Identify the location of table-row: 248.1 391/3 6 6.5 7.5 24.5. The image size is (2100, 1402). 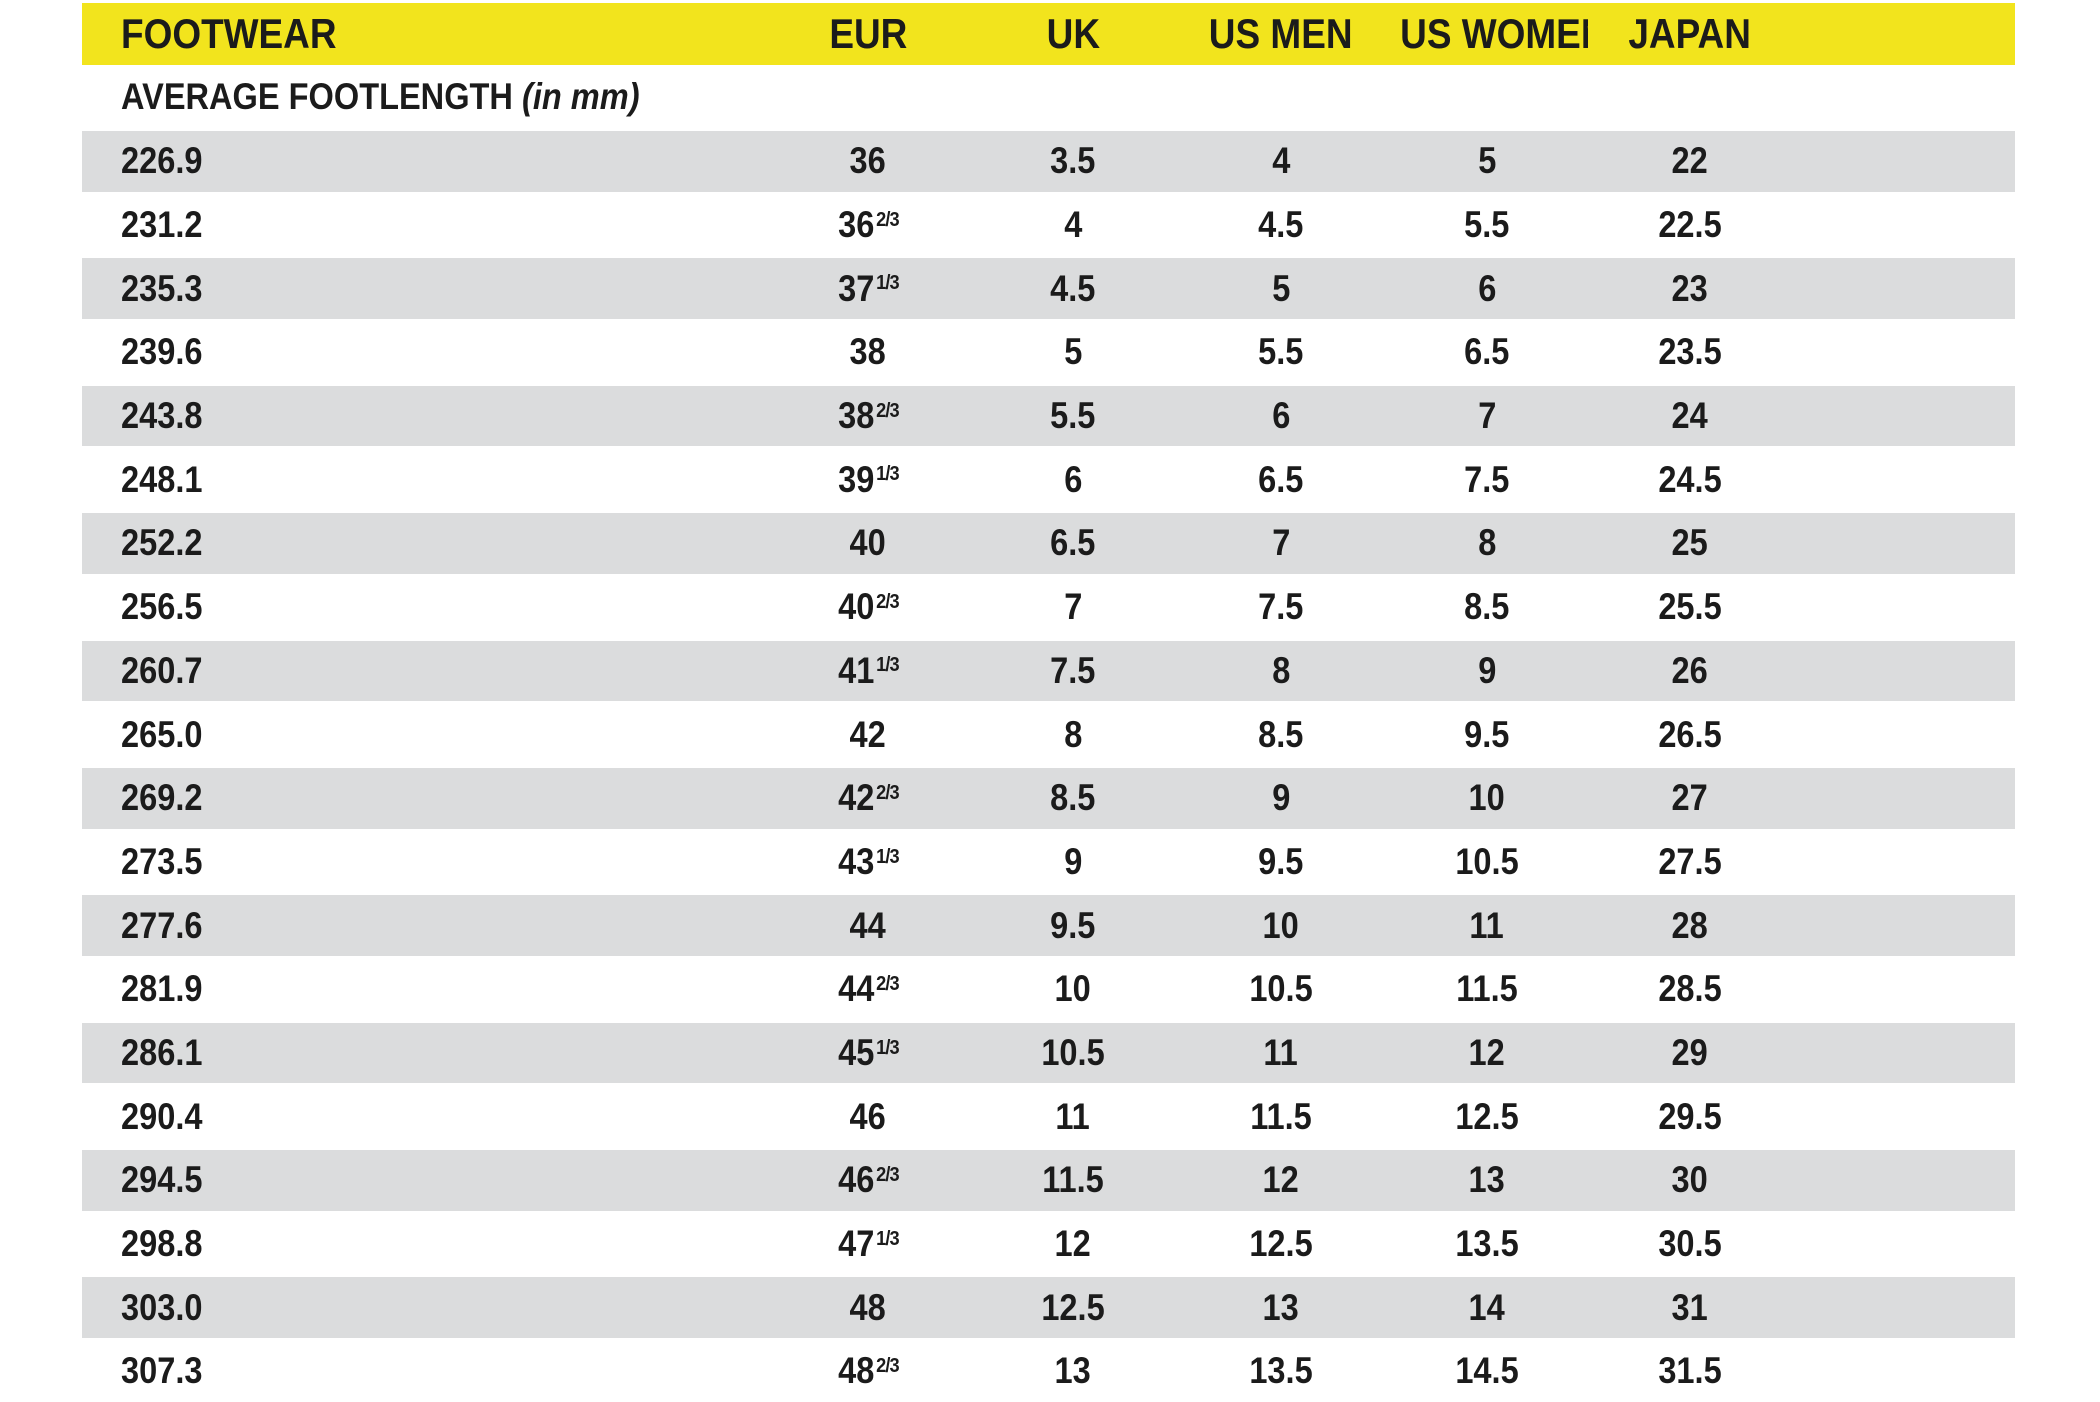
(1048, 478).